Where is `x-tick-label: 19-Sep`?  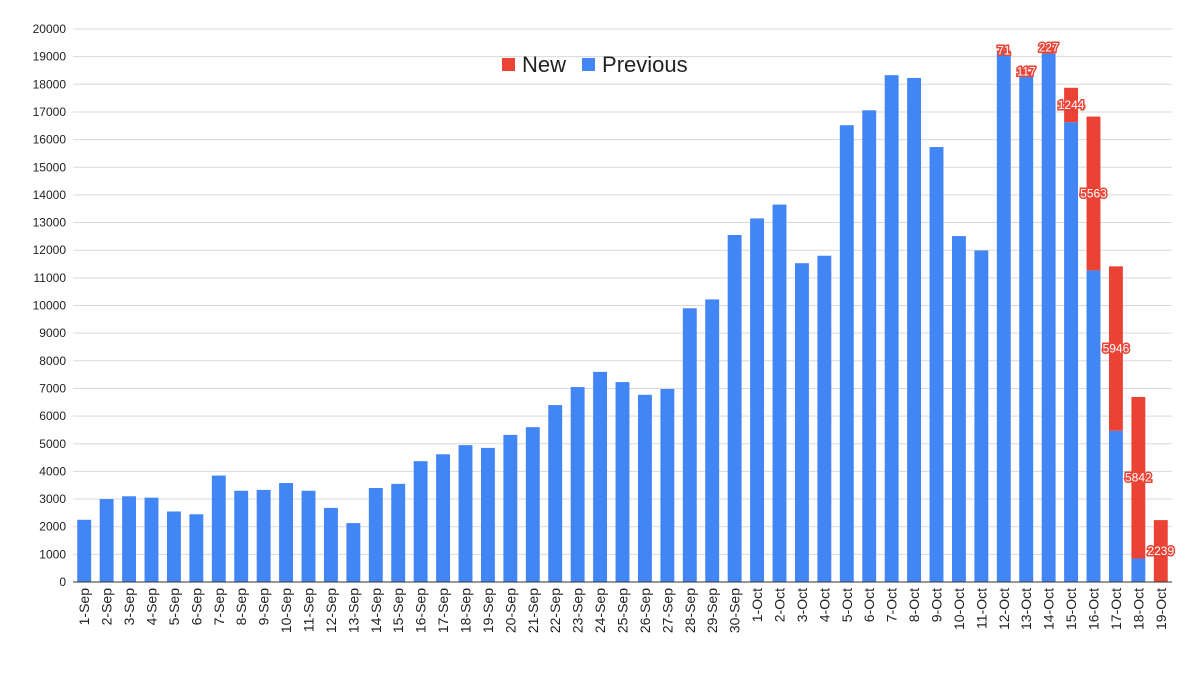 x-tick-label: 19-Sep is located at coordinates (488, 610).